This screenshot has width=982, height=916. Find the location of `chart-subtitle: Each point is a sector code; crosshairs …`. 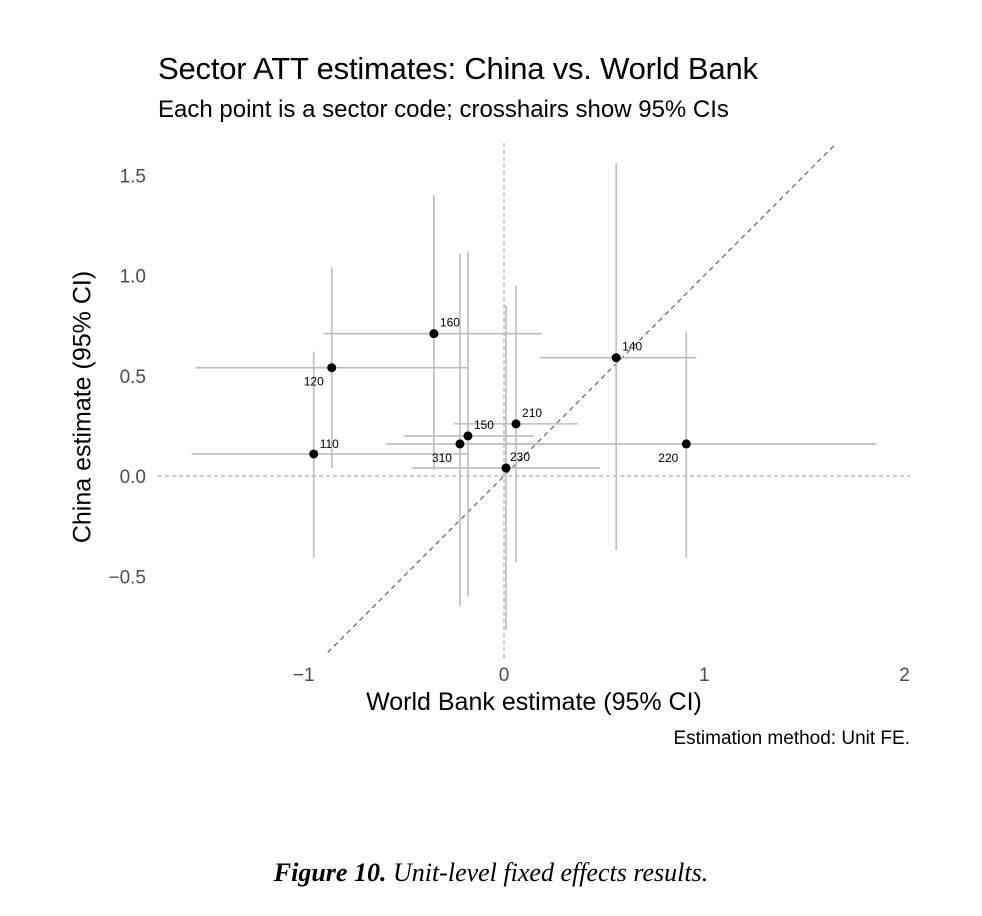

chart-subtitle: Each point is a sector code; crosshairs … is located at coordinates (443, 109).